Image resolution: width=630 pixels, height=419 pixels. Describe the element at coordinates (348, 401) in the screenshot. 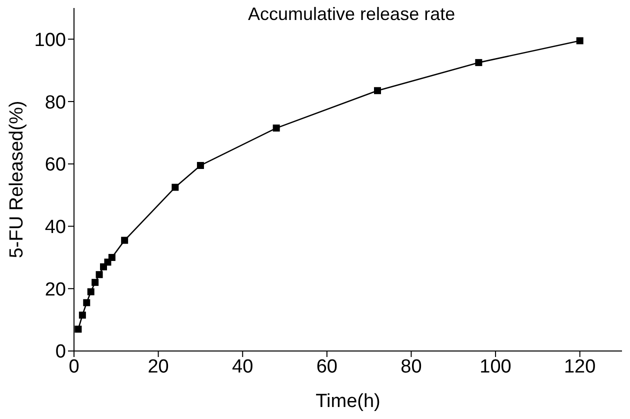

I see `x-axis-title: Time(h)` at that location.